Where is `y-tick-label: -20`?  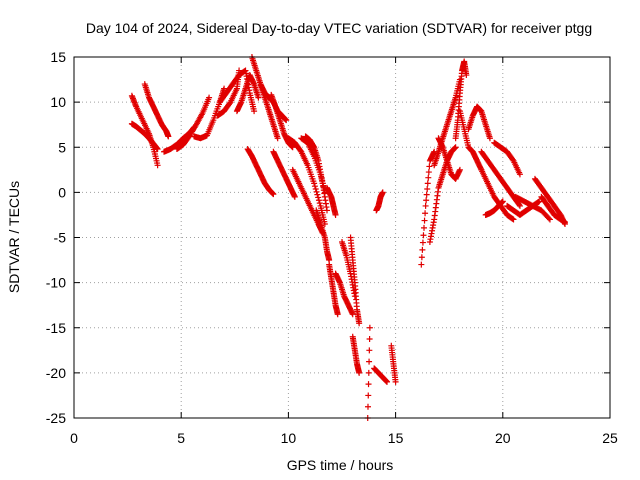
y-tick-label: -20 is located at coordinates (56, 373).